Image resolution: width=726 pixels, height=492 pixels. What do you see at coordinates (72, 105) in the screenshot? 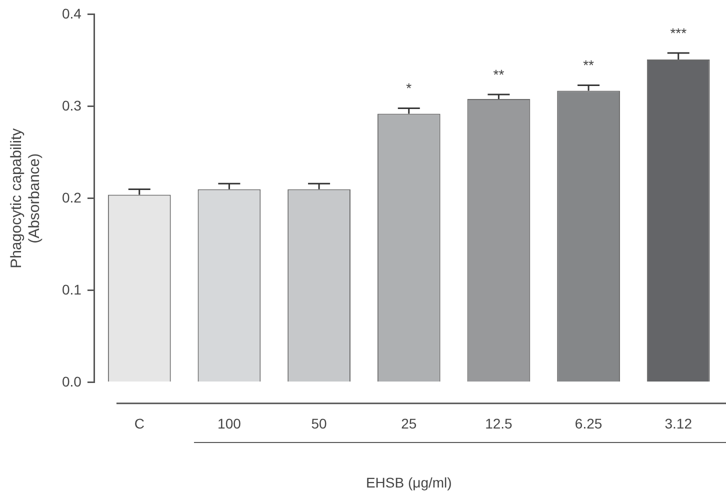
I see `y-tick-label: 0.3` at bounding box center [72, 105].